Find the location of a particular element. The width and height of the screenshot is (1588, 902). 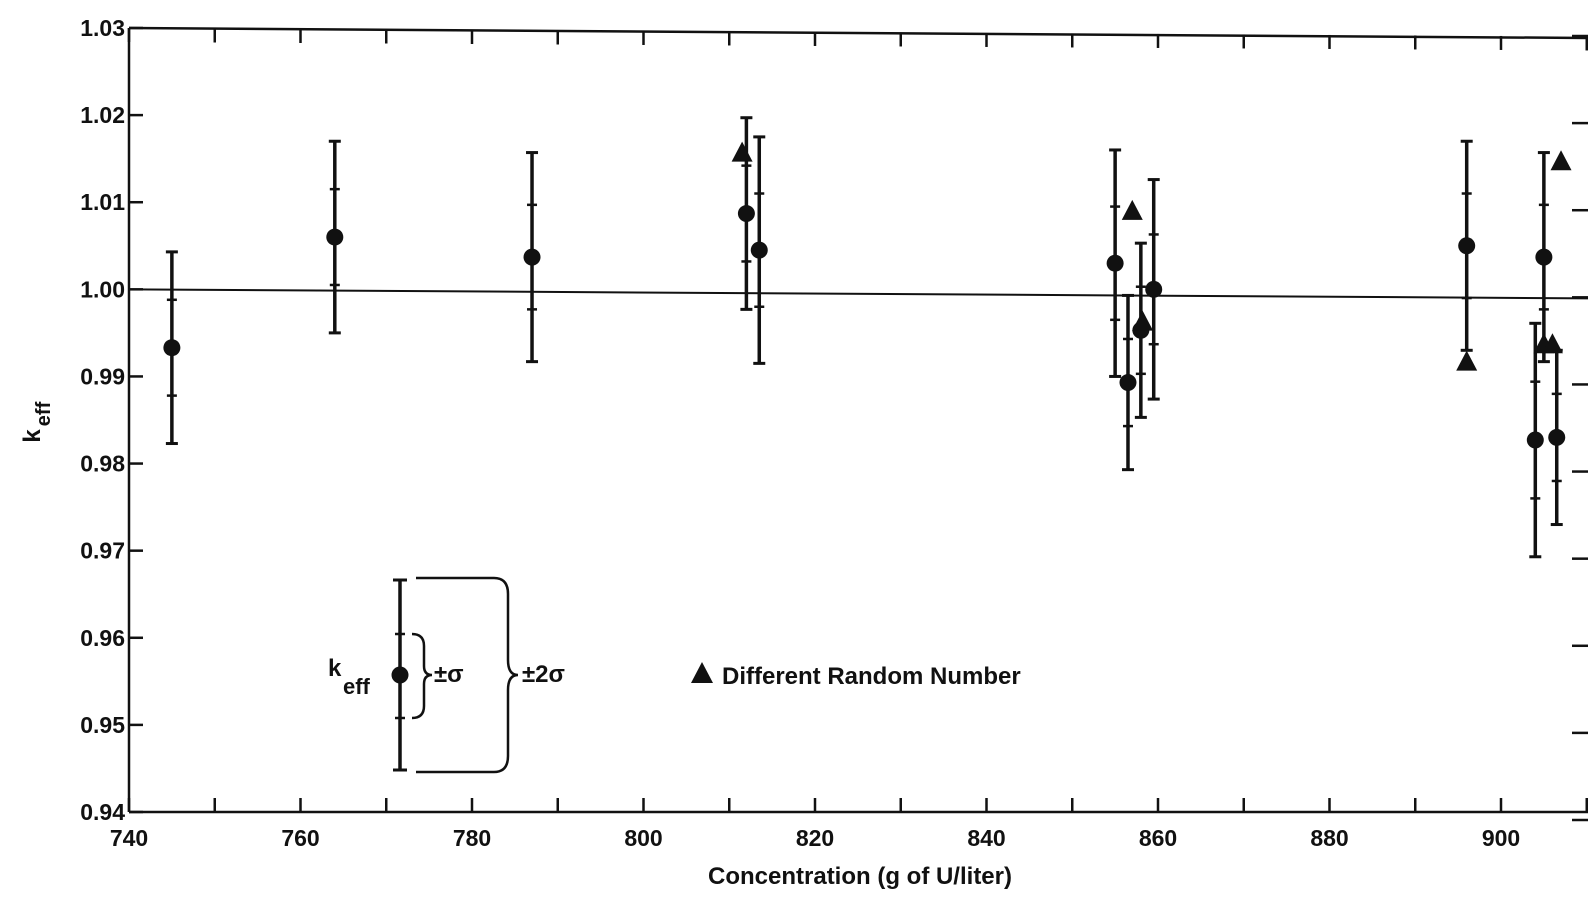

y-axis-label: k eff is located at coordinates (37, 421).